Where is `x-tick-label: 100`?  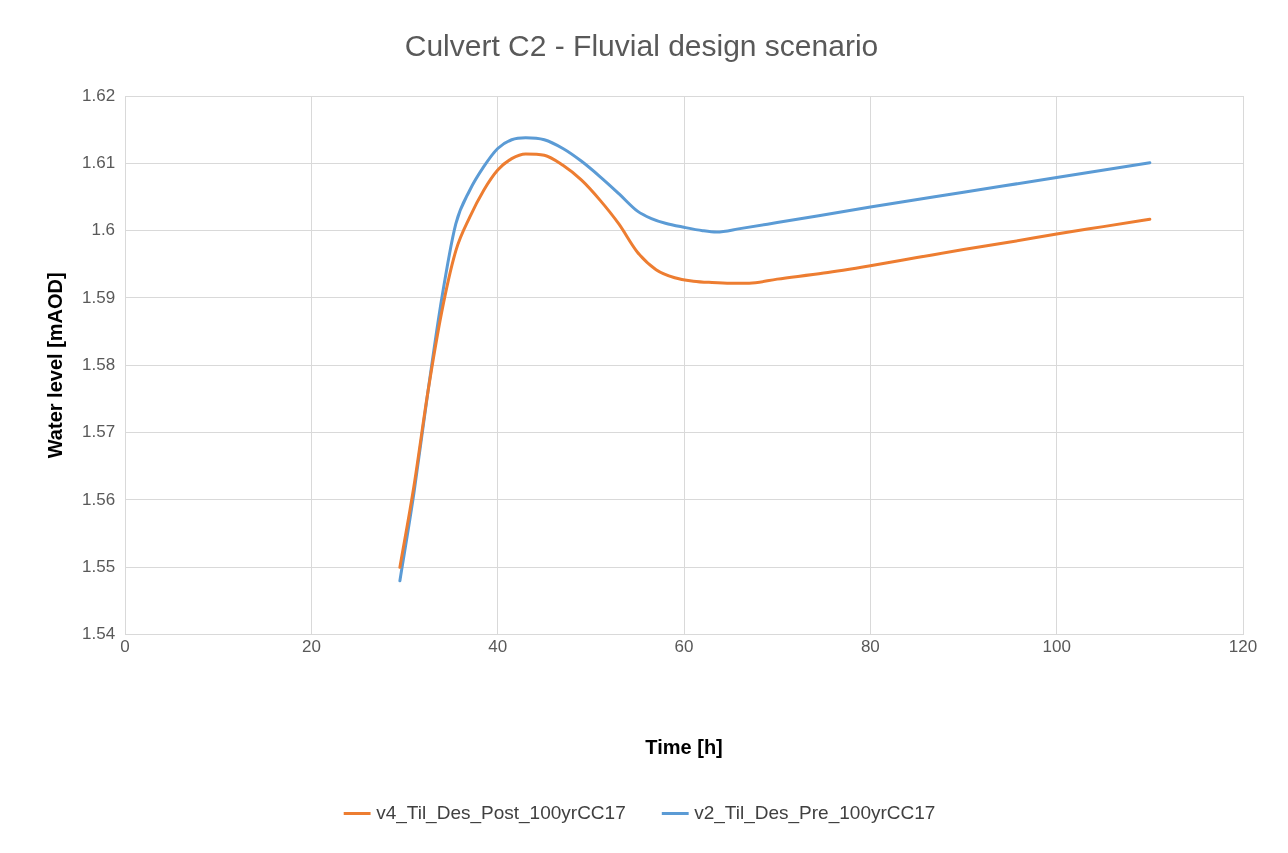 x-tick-label: 100 is located at coordinates (1056, 647).